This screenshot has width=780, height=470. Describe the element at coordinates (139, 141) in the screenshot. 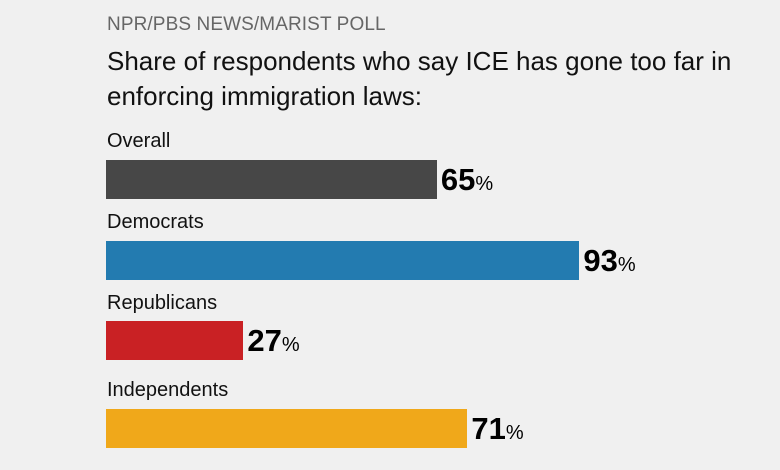

I see `category-label: Overall` at that location.